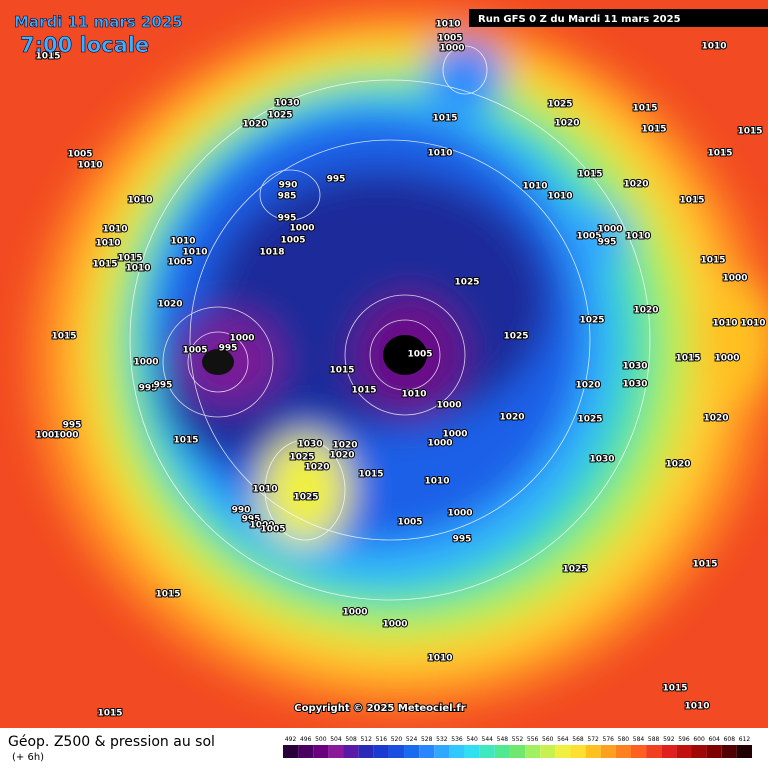  What do you see at coordinates (111, 742) in the screenshot?
I see `footer-title: Géop. Z500 & pression au sol` at bounding box center [111, 742].